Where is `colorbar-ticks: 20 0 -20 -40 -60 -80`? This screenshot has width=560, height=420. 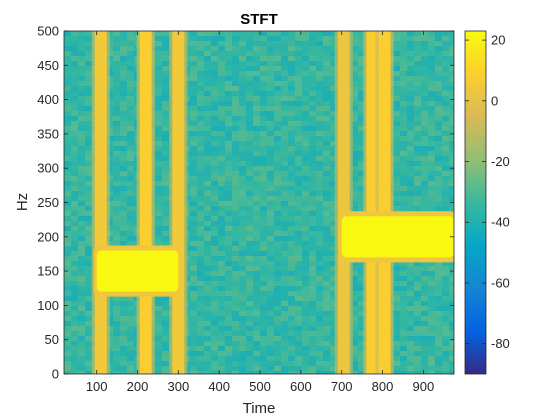
colorbar-ticks: 20 0 -20 -40 -60 -80 is located at coordinates (487, 192).